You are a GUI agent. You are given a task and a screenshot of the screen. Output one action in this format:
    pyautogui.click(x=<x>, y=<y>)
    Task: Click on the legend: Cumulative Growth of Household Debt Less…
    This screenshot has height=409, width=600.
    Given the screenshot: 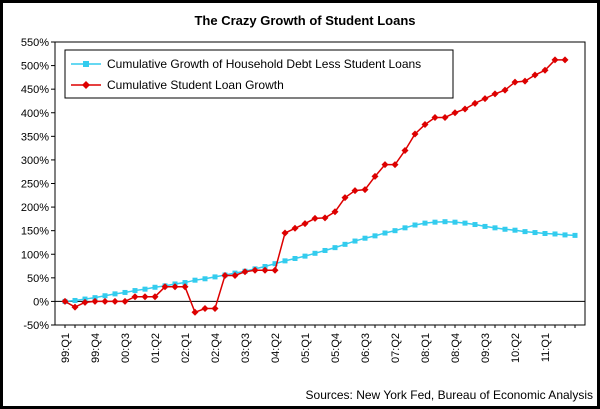 What is the action you would take?
    pyautogui.click(x=259, y=74)
    